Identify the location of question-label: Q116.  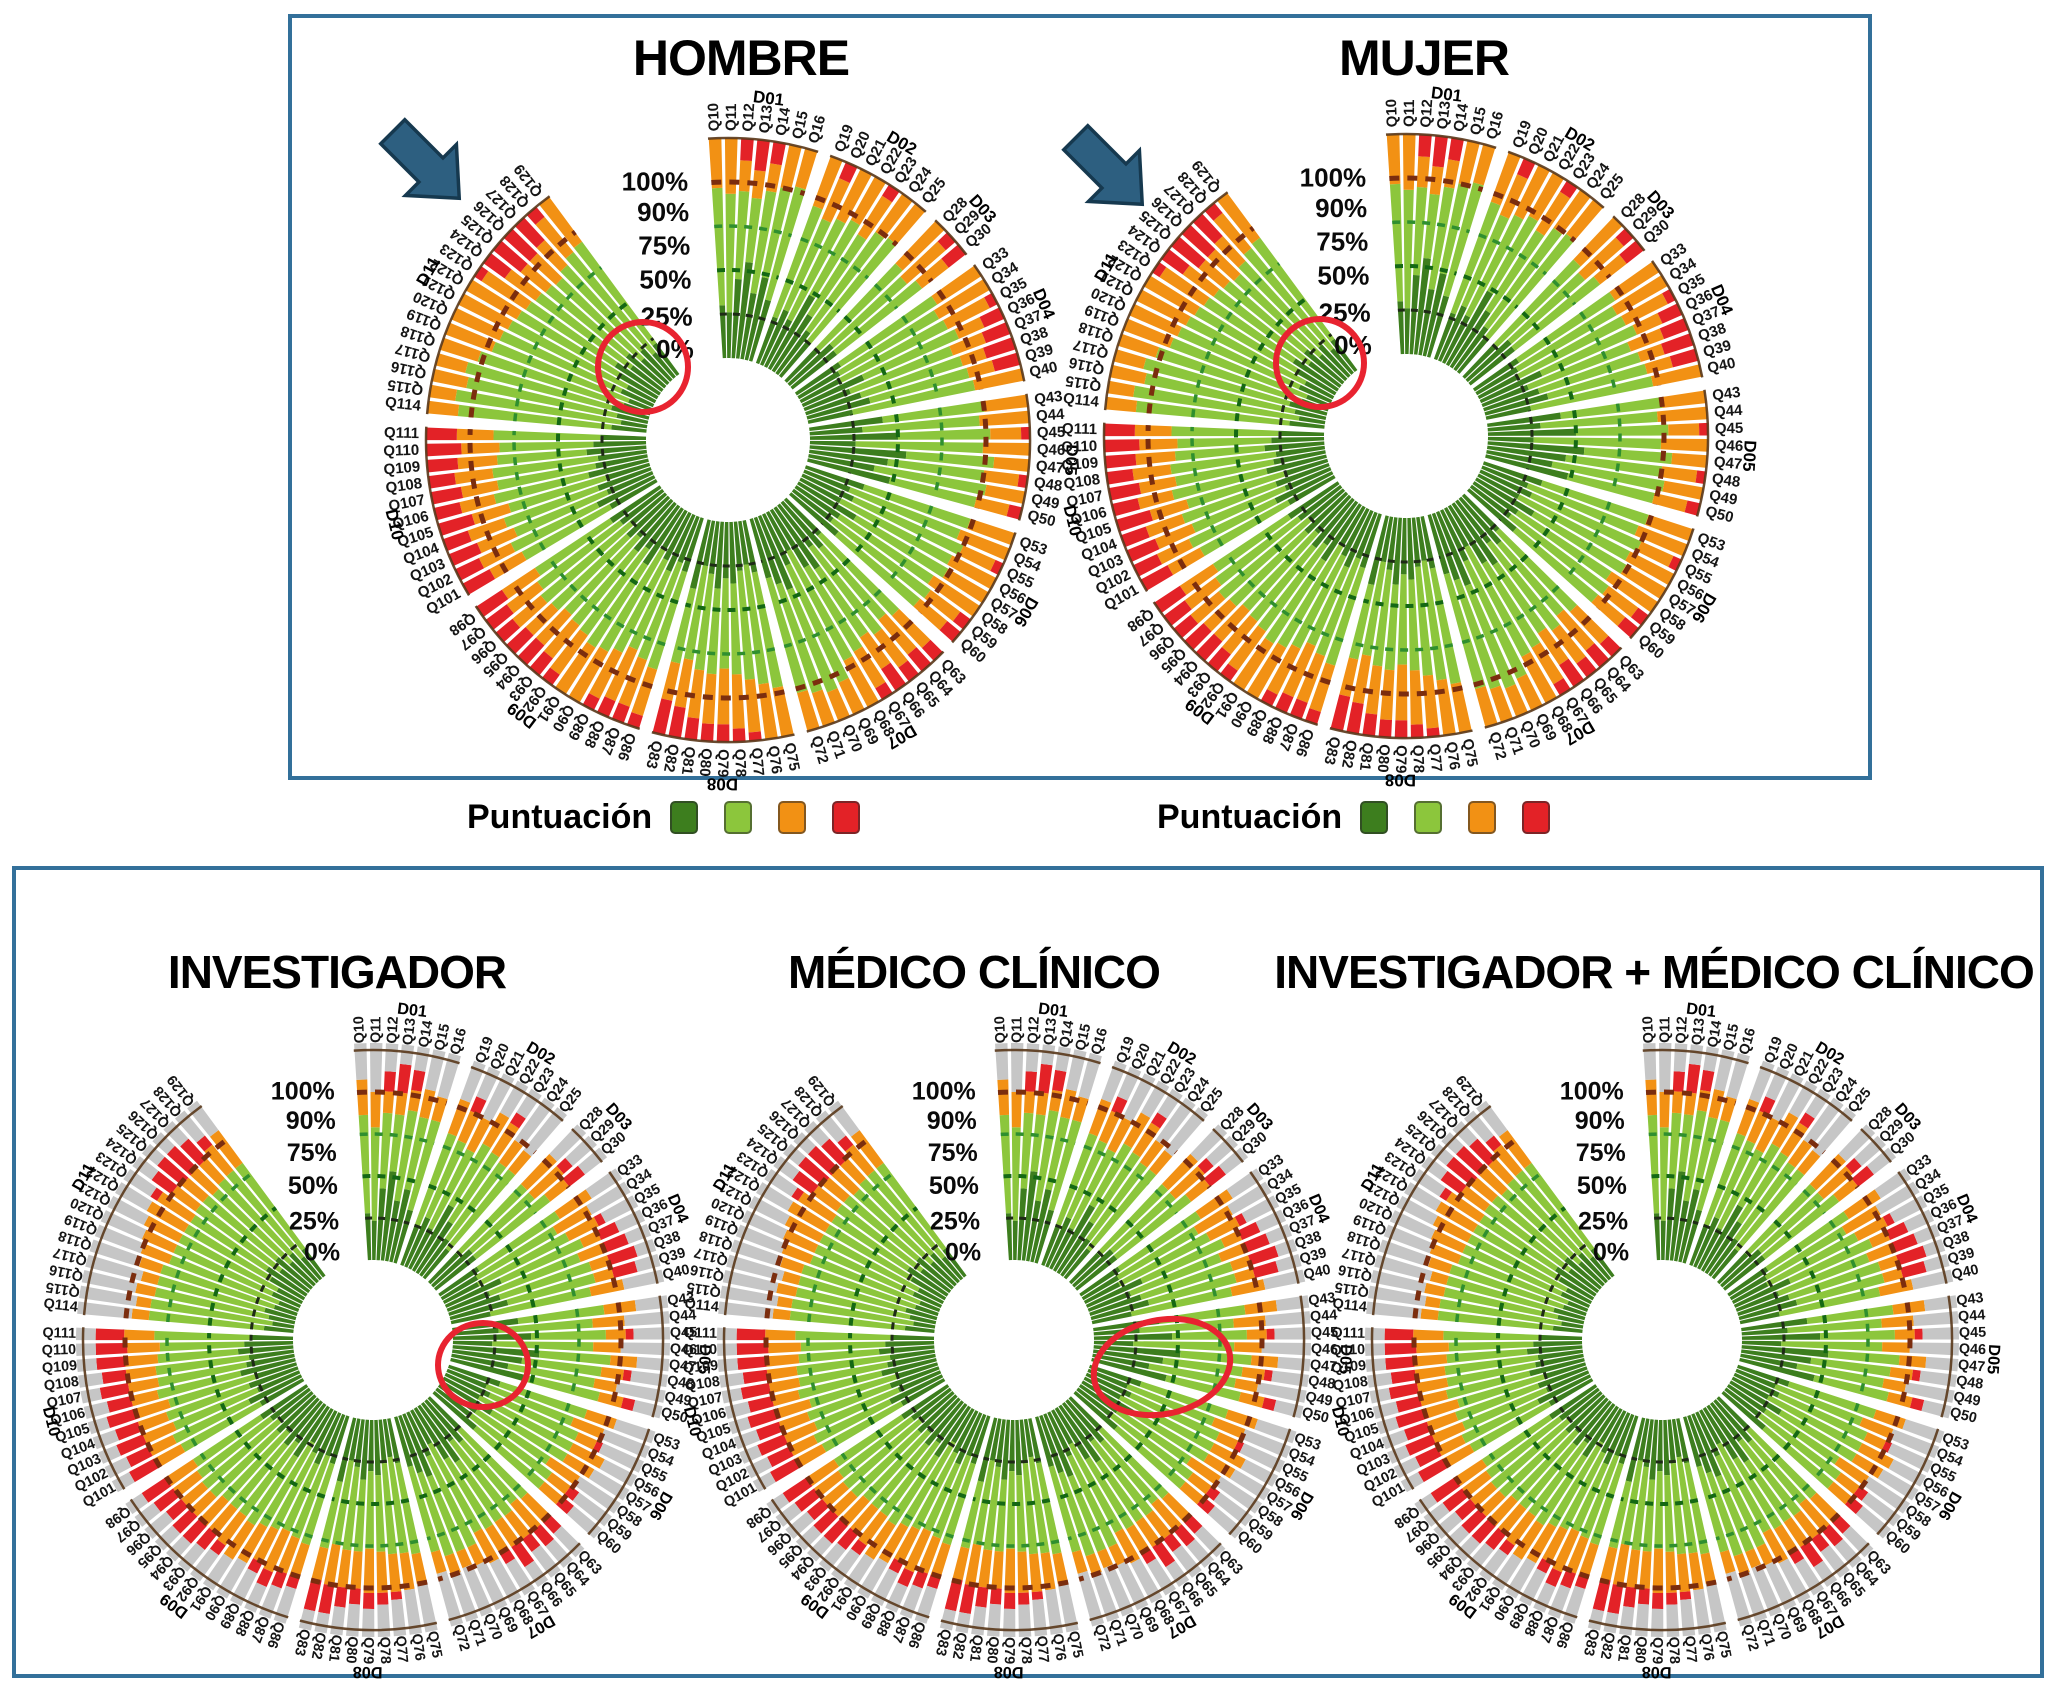
(707, 1272).